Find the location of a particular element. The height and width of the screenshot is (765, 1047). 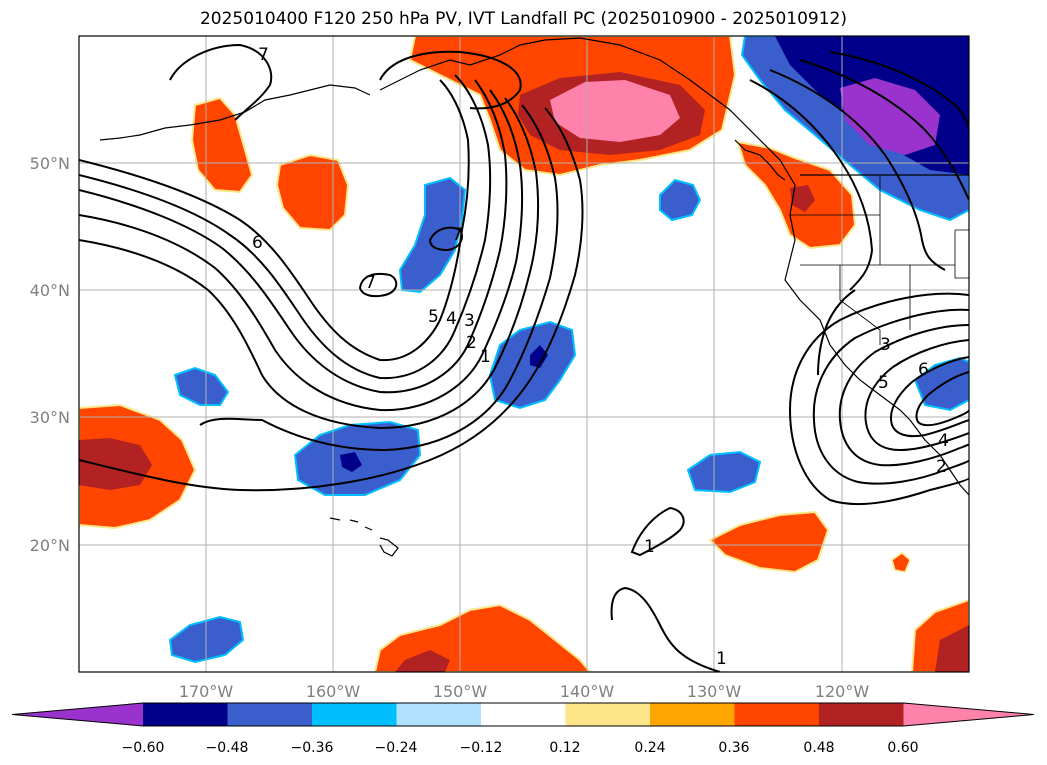

lat-label: 40°N is located at coordinates (50, 290).